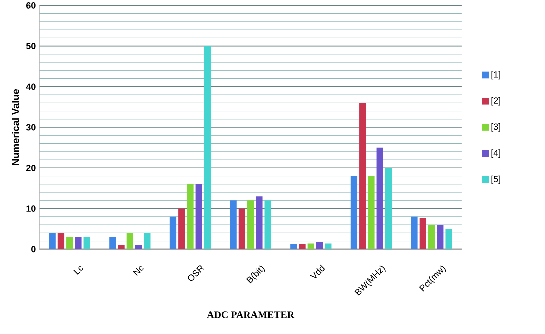  Describe the element at coordinates (34, 249) in the screenshot. I see `y-tick-label: 0` at that location.